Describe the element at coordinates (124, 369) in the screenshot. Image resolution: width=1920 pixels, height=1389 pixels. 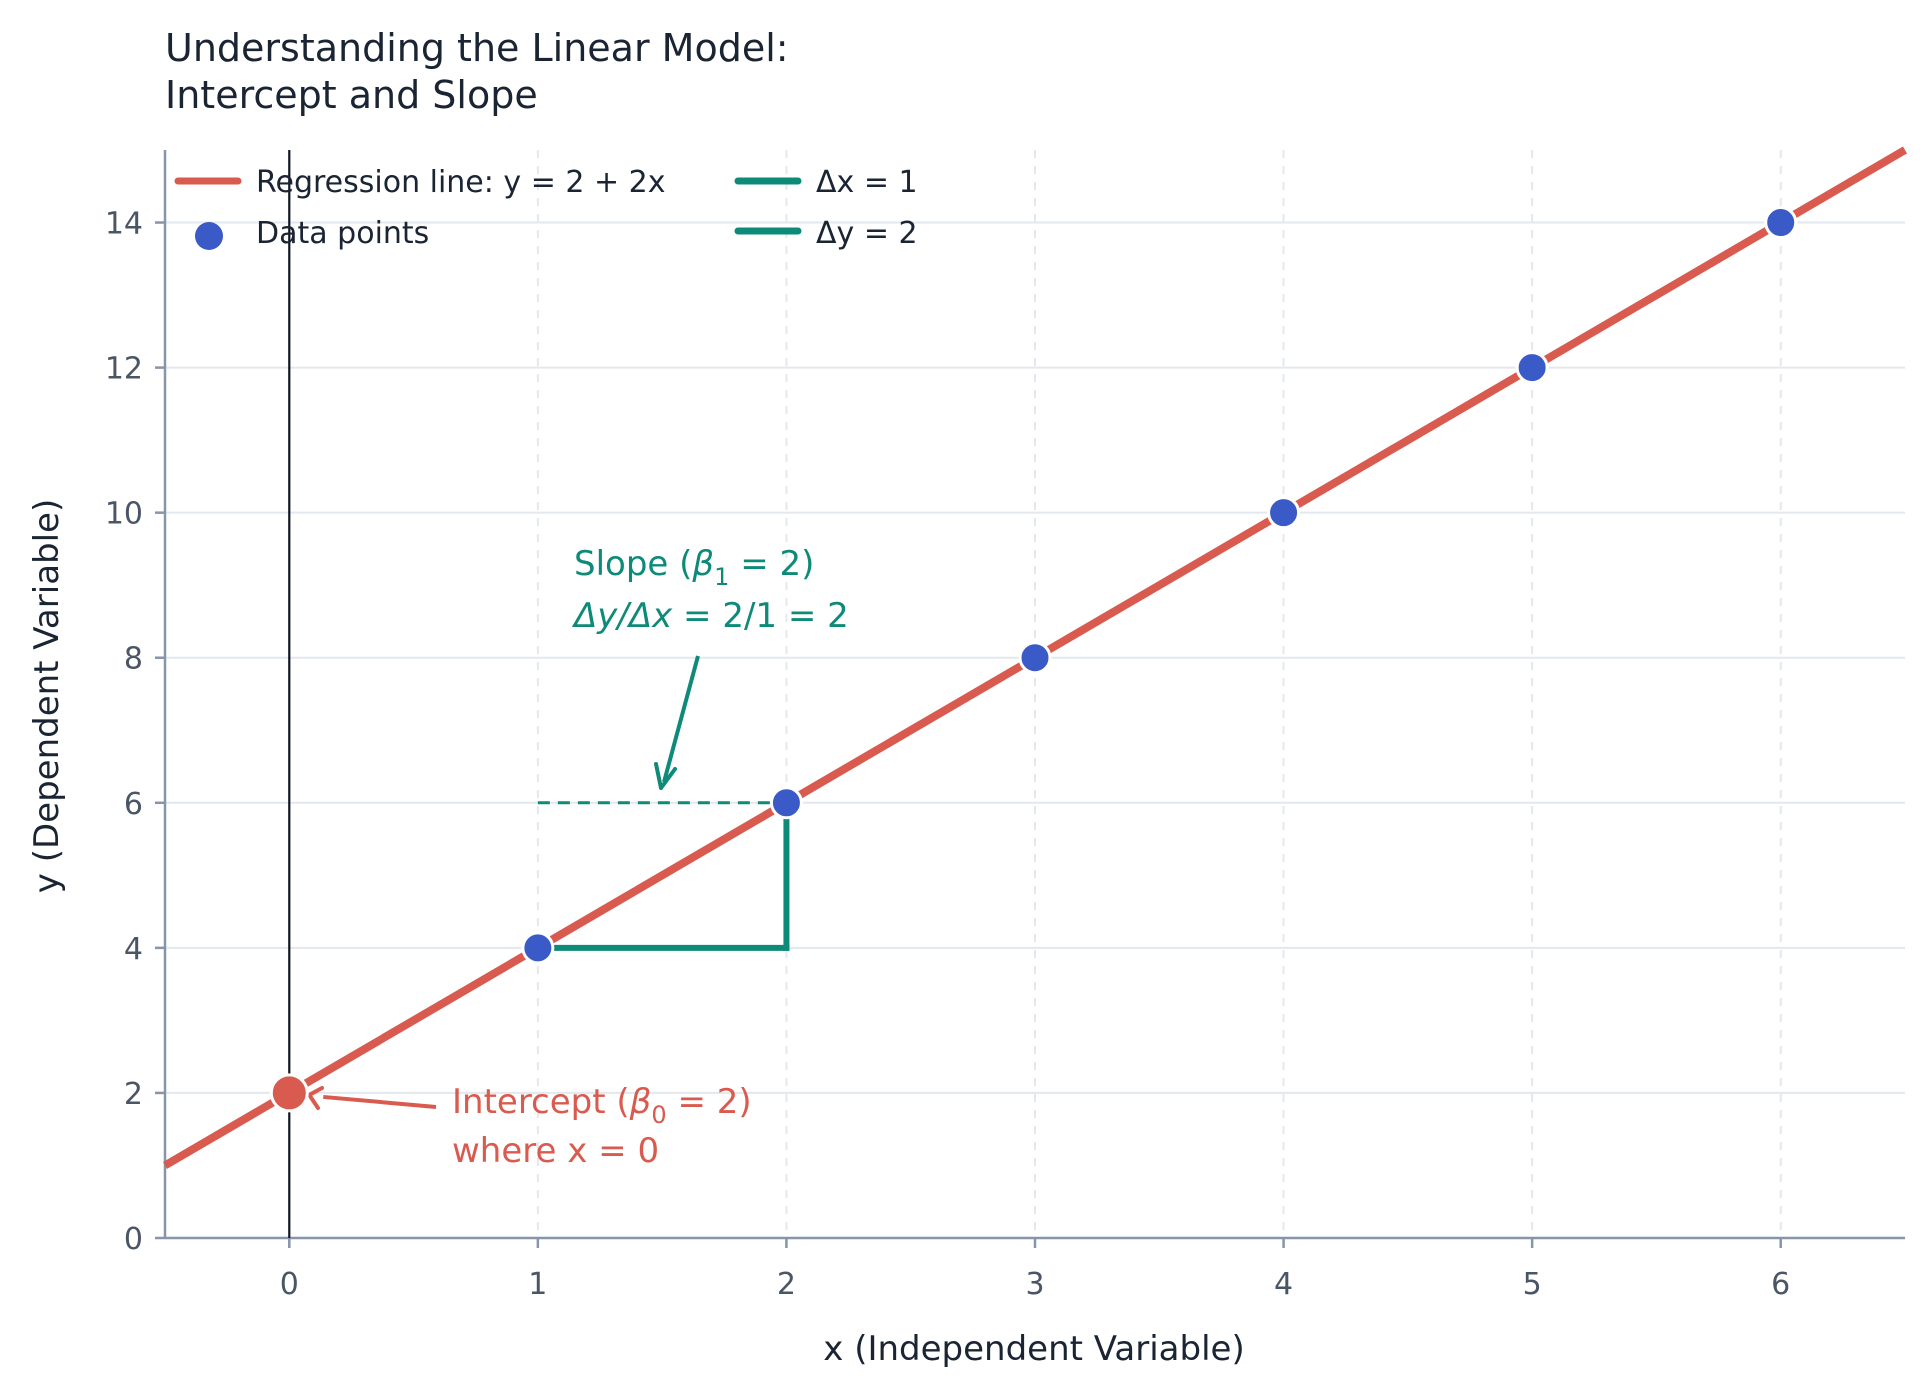
I see `y-tick-label-12: 12` at that location.